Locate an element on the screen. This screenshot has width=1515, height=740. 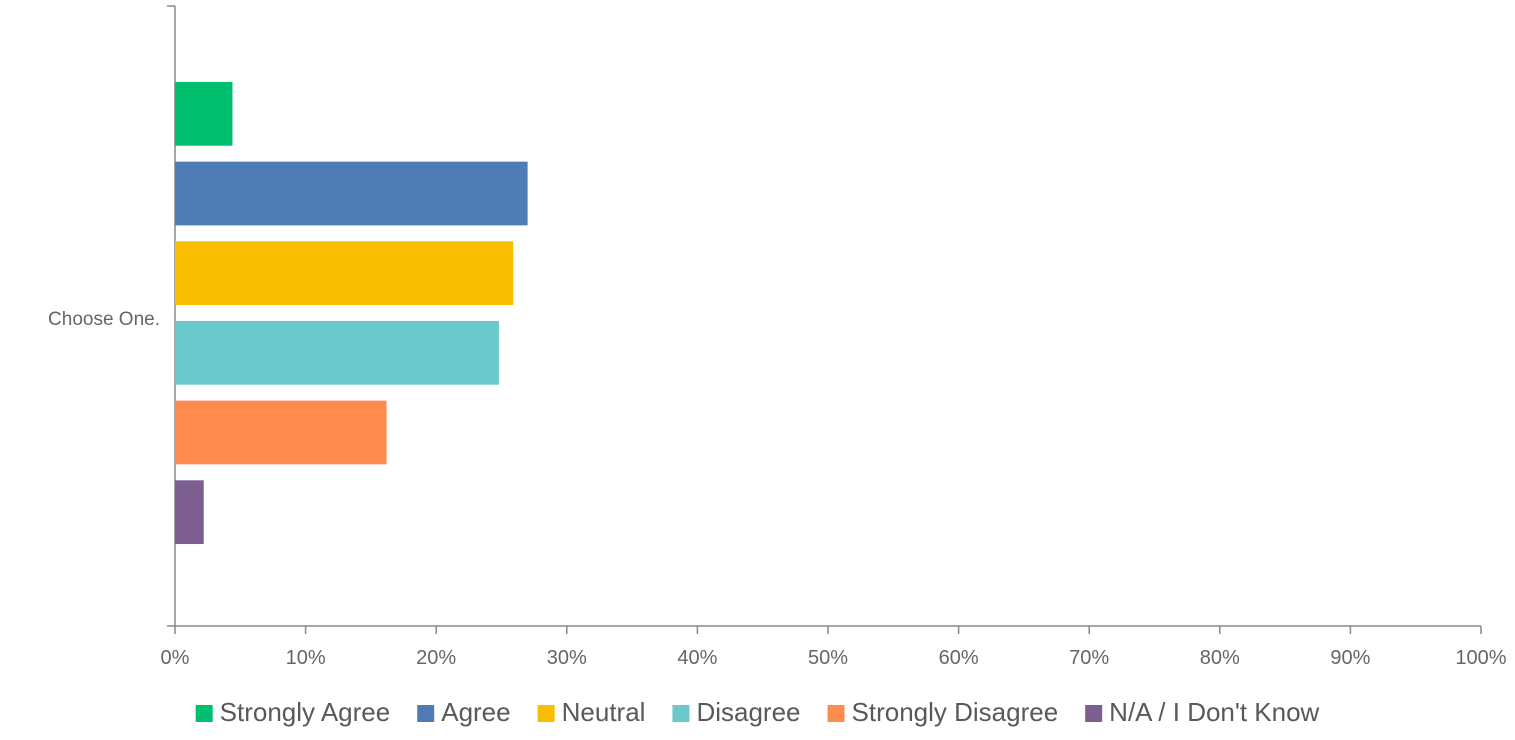
x-tick-label: 100% is located at coordinates (1480, 658).